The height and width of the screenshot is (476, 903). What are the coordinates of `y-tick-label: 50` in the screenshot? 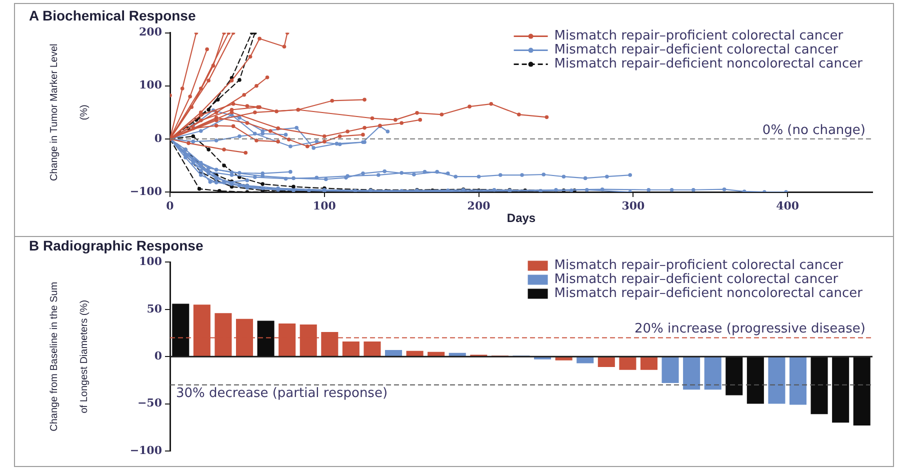 It's located at (154, 309).